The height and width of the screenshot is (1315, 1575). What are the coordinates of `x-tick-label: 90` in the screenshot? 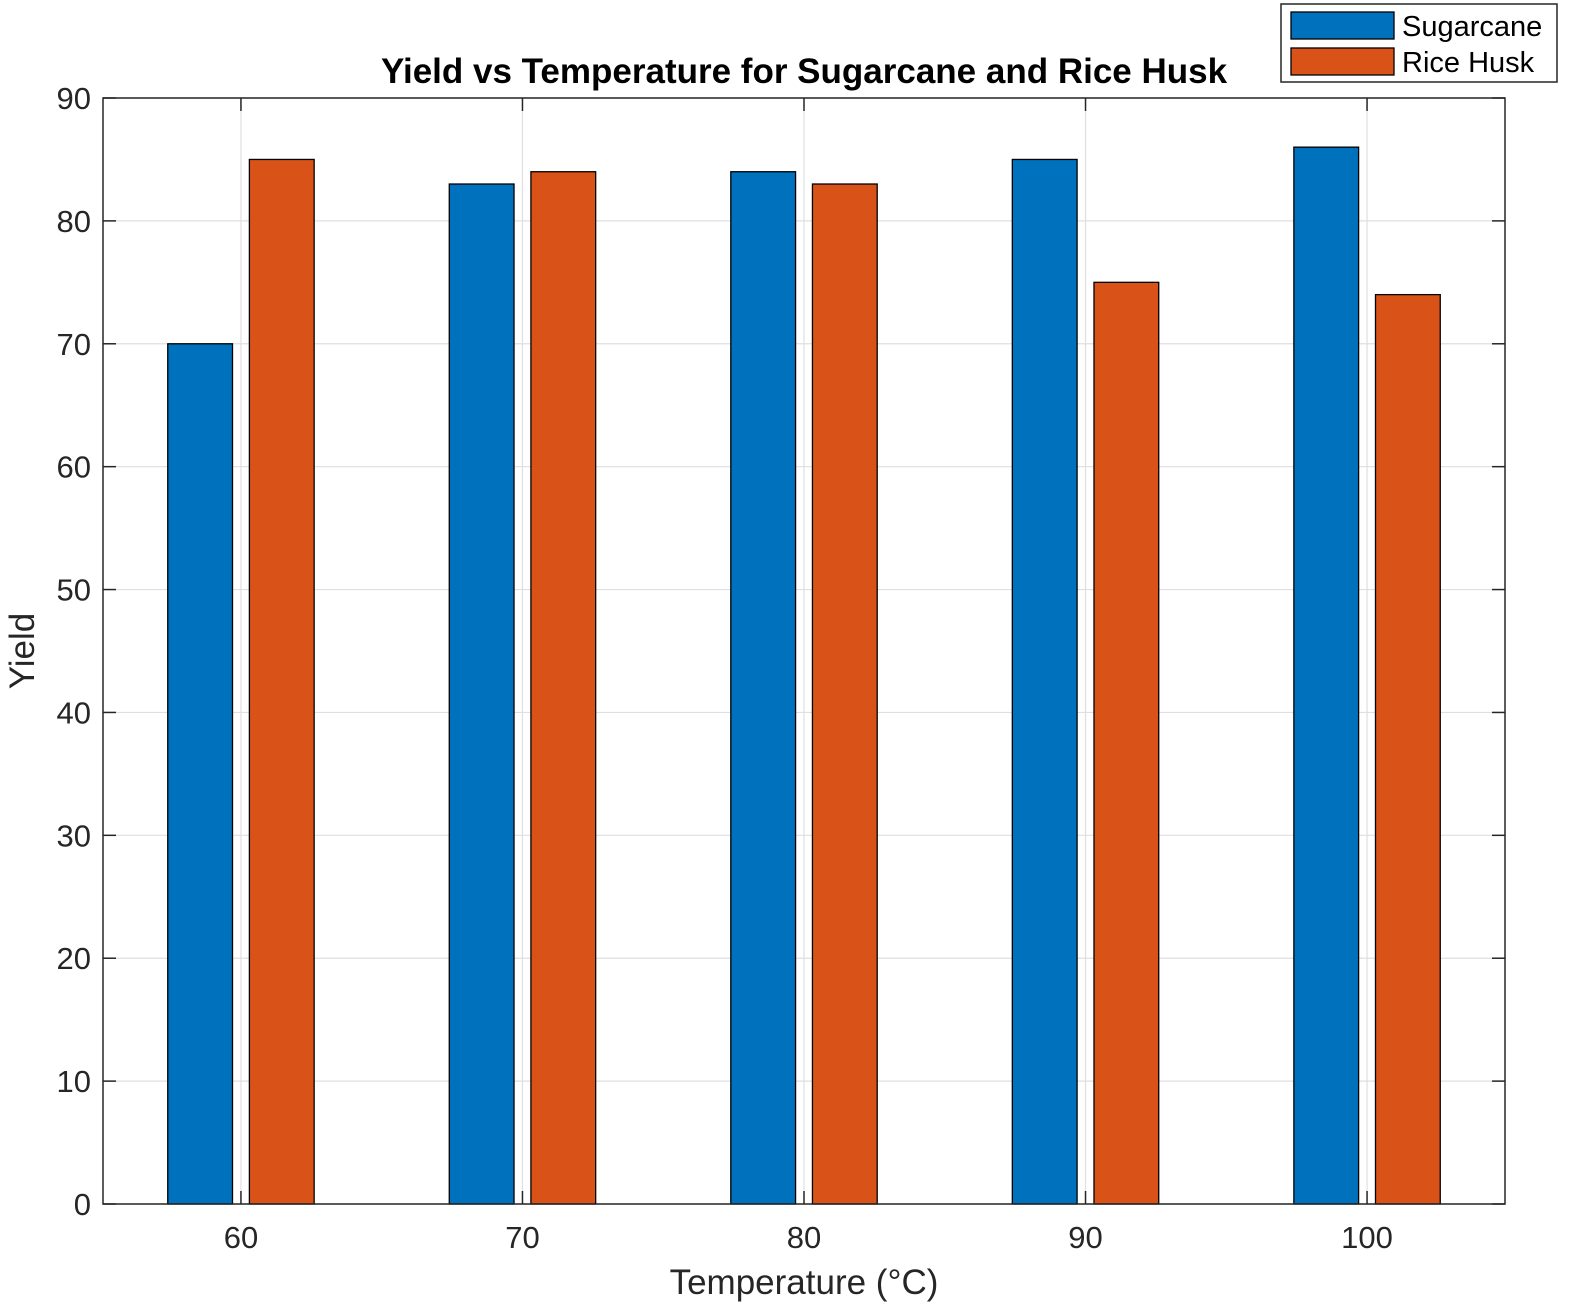 It's located at (1085, 1237).